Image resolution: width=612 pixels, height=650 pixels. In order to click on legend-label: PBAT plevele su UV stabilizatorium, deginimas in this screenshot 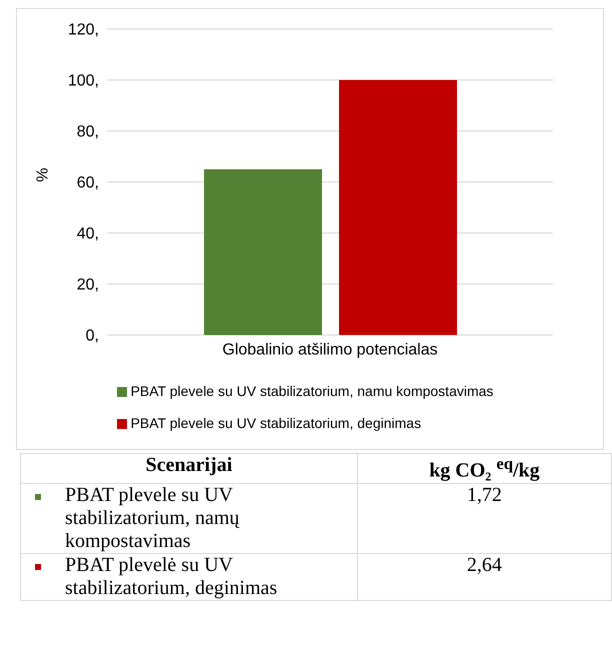, I will do `click(276, 423)`.